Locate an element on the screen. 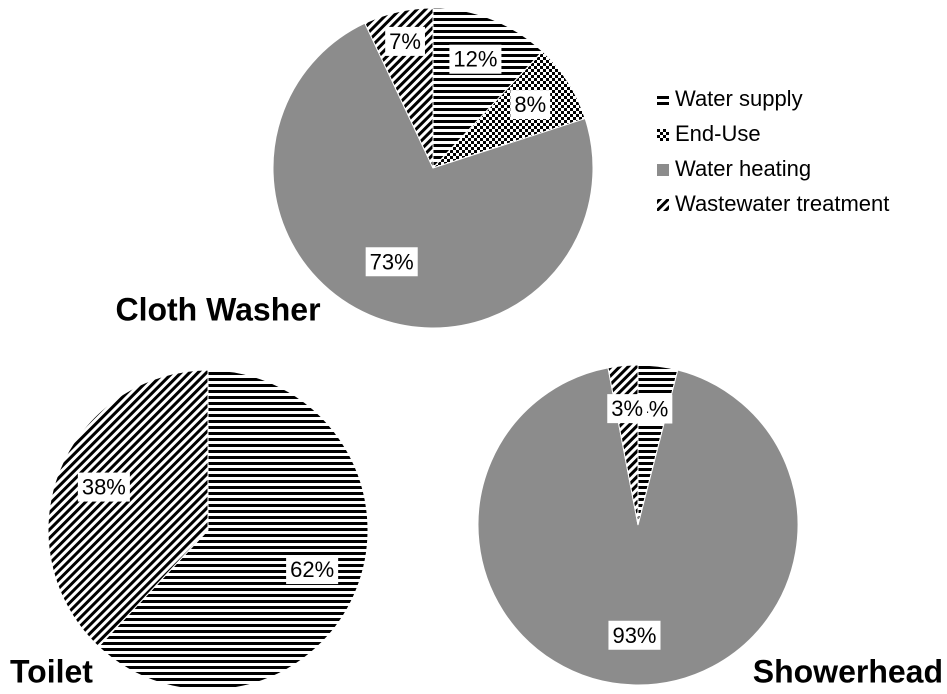 This screenshot has width=947, height=694. value-label: 3% is located at coordinates (627, 408).